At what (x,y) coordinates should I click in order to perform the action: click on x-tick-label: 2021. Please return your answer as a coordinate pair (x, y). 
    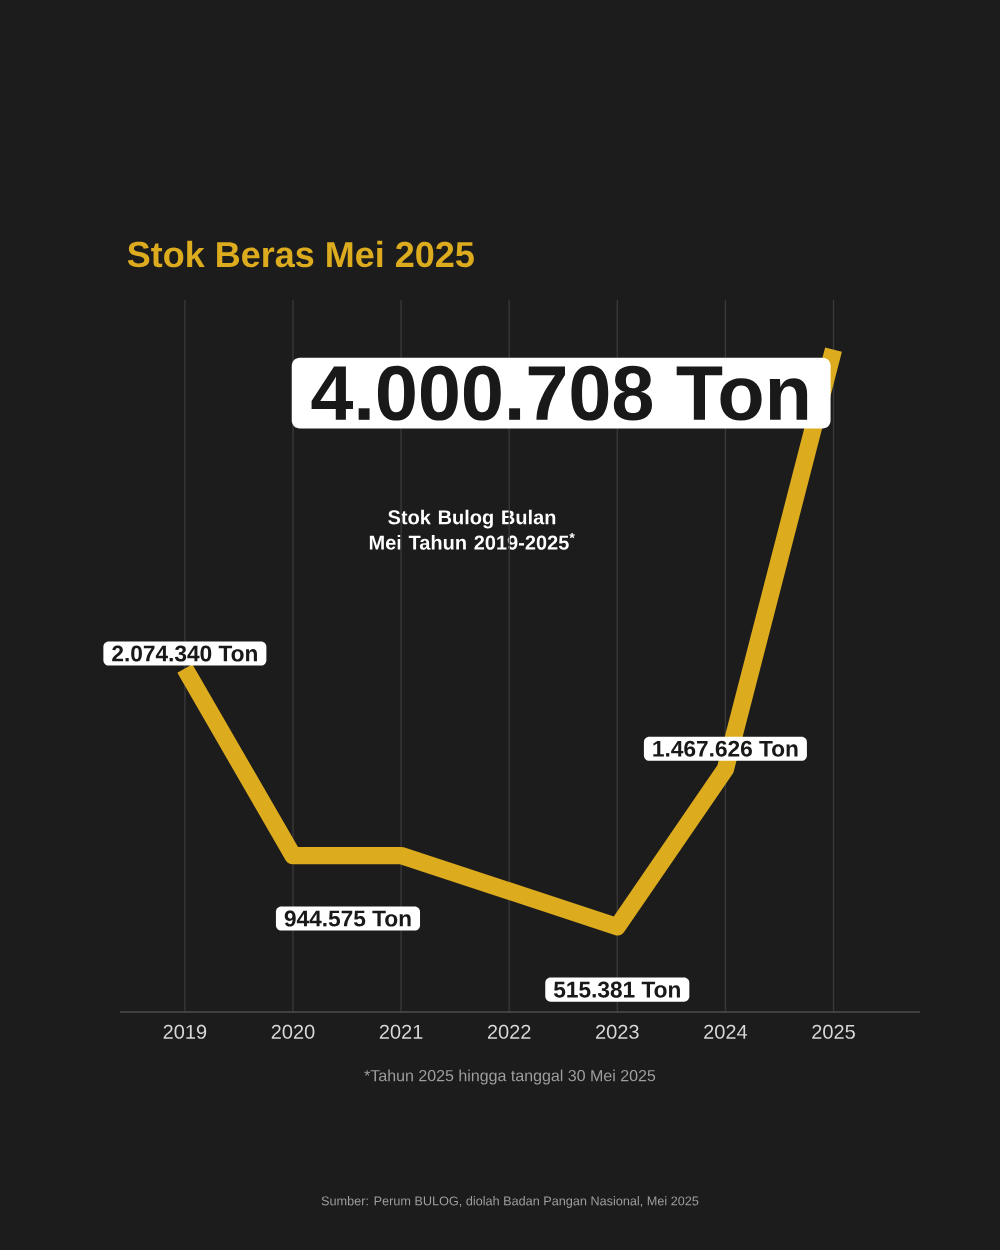
    Looking at the image, I should click on (401, 1031).